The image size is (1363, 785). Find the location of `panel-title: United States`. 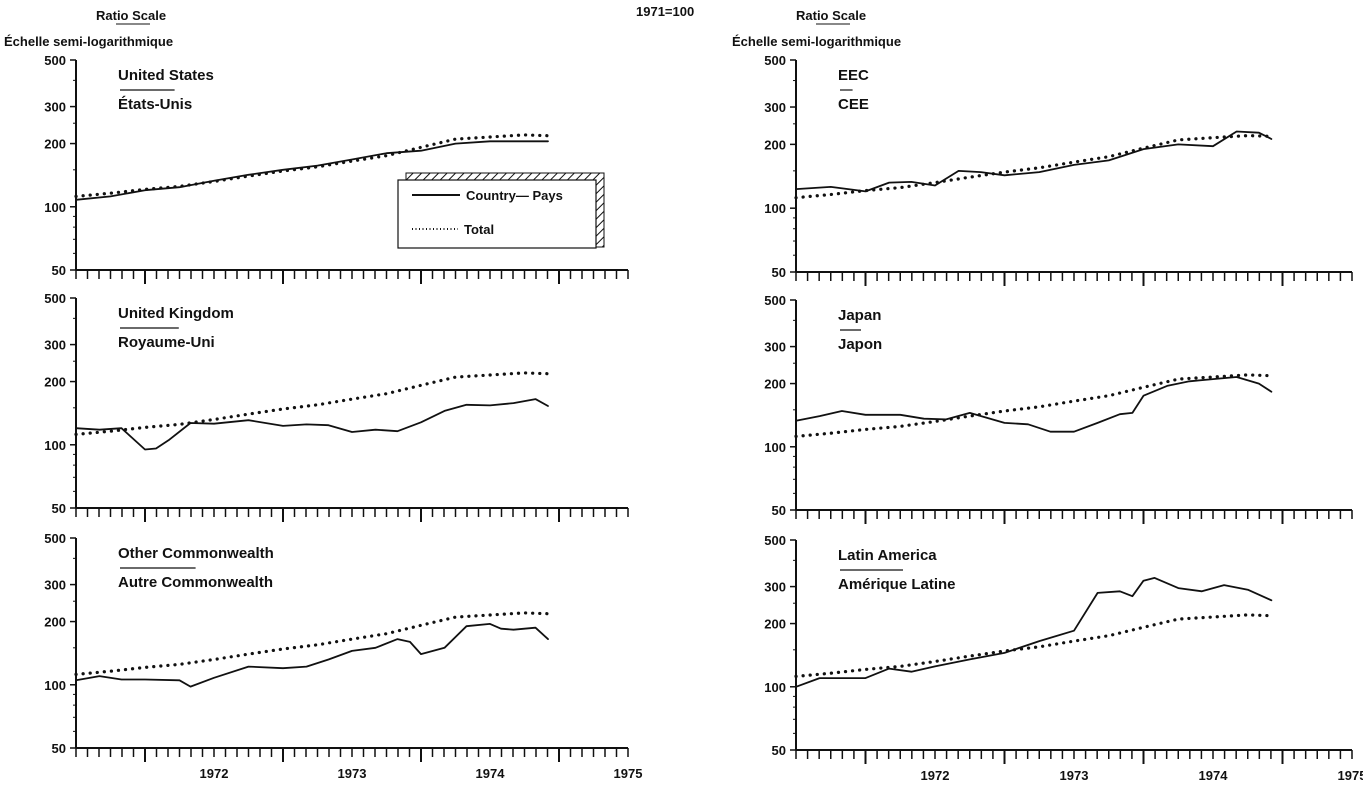

panel-title: United States is located at coordinates (166, 75).